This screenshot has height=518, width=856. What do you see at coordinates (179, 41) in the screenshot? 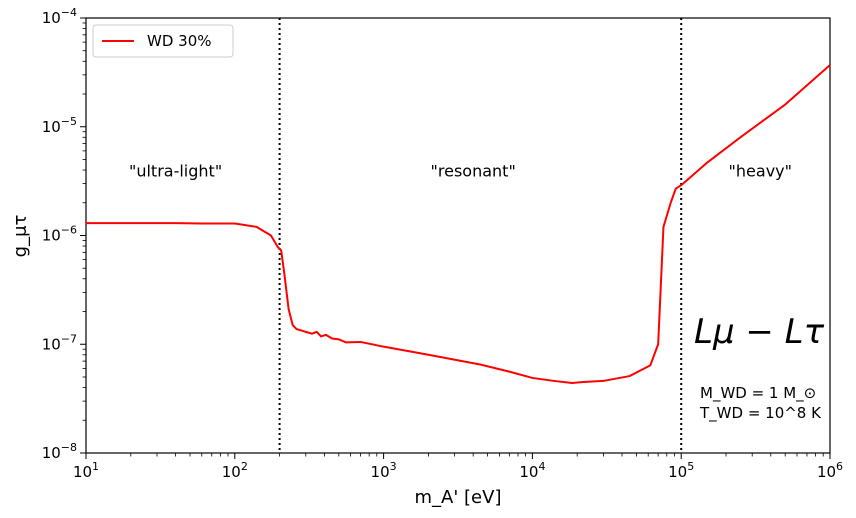
I see `legend-entry-label: WD 30%` at bounding box center [179, 41].